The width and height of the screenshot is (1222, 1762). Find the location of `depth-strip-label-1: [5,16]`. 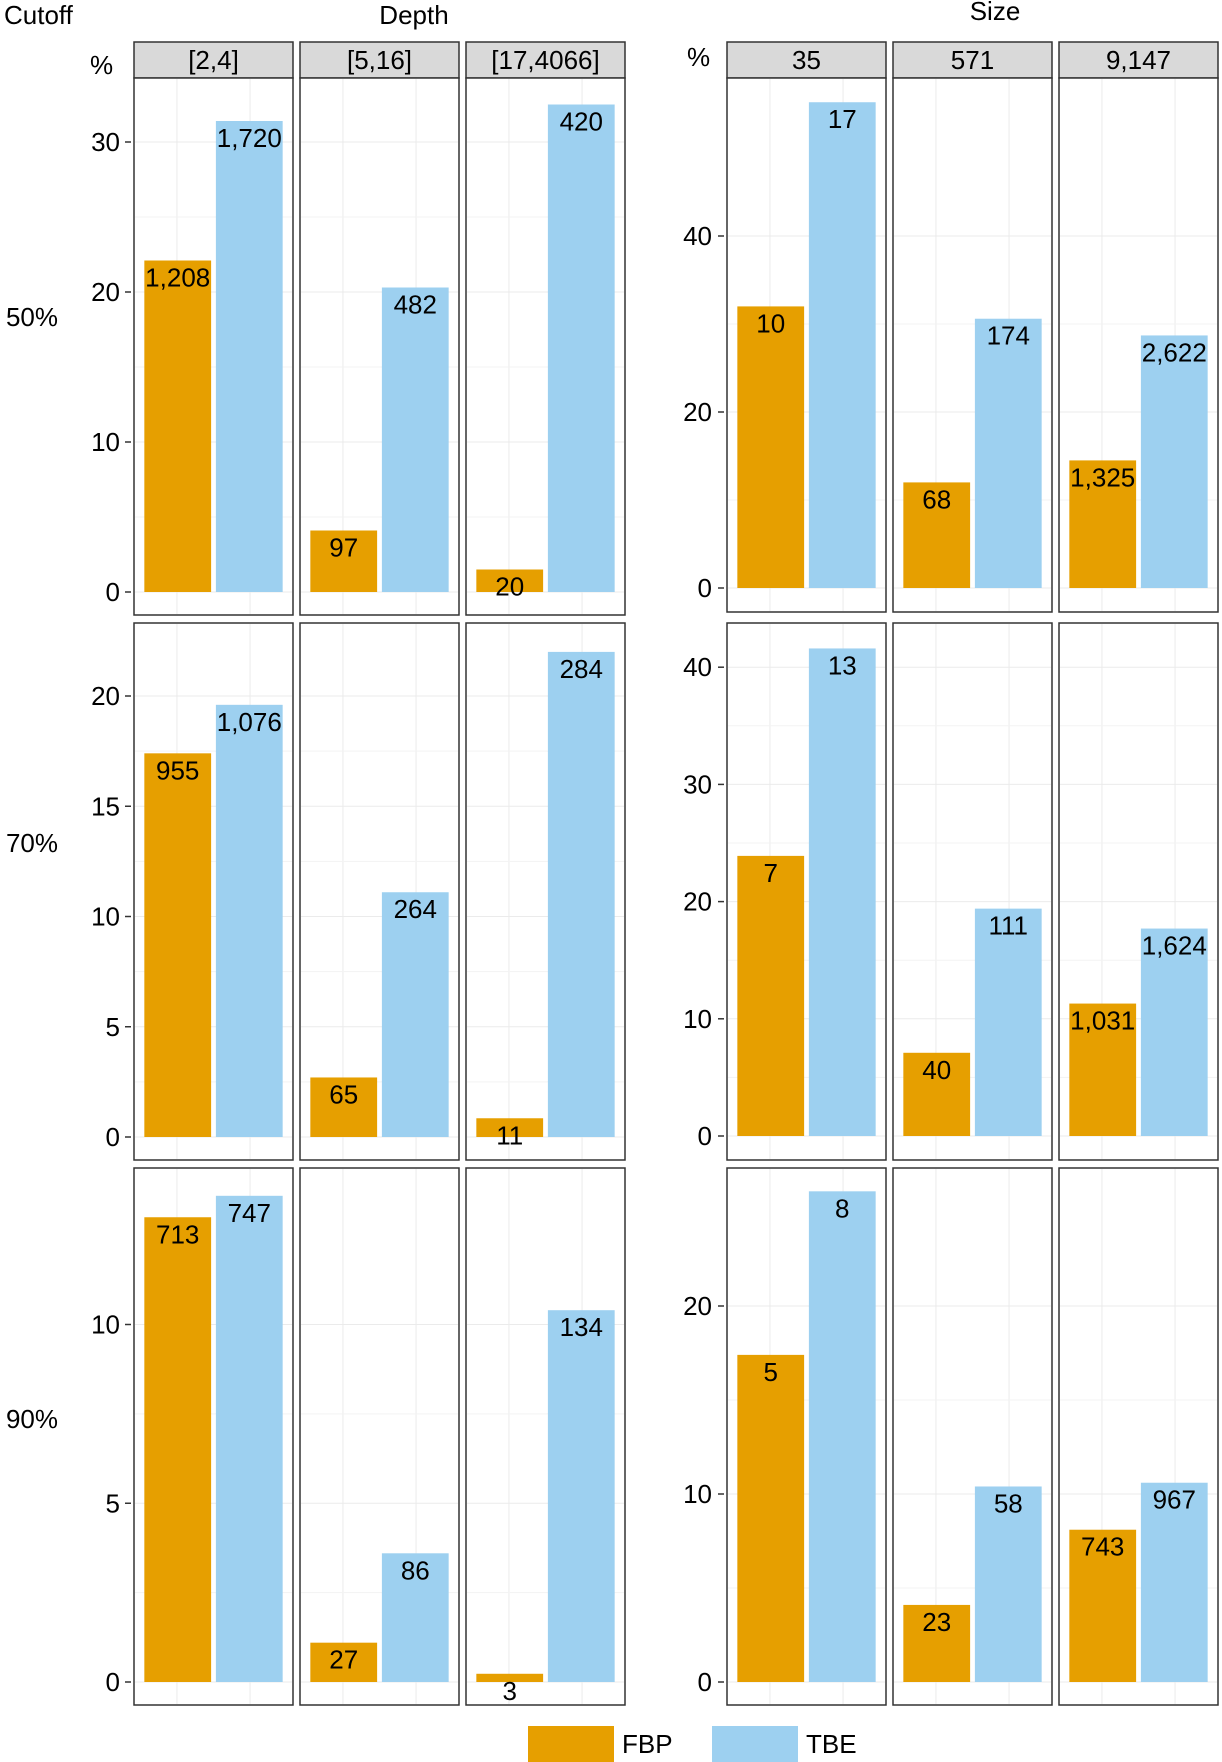

depth-strip-label-1: [5,16] is located at coordinates (379, 60).